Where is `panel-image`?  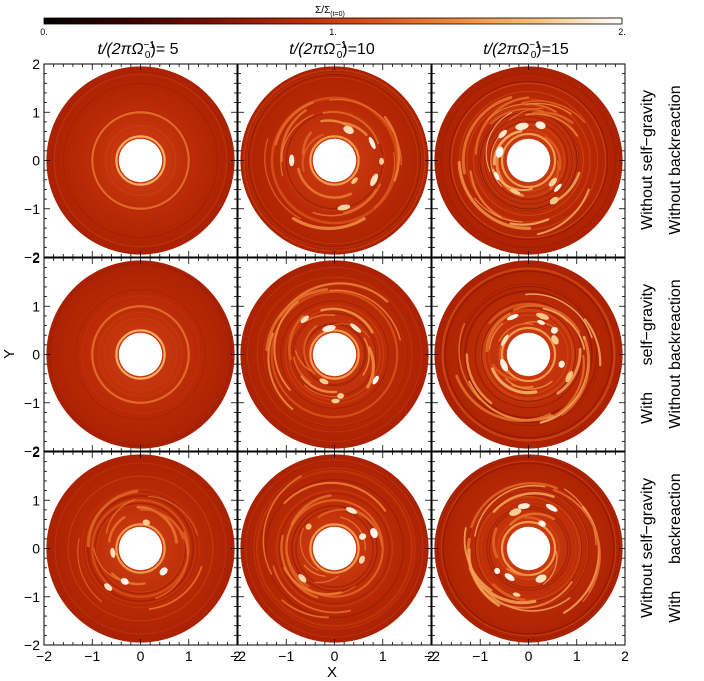 panel-image is located at coordinates (528, 160).